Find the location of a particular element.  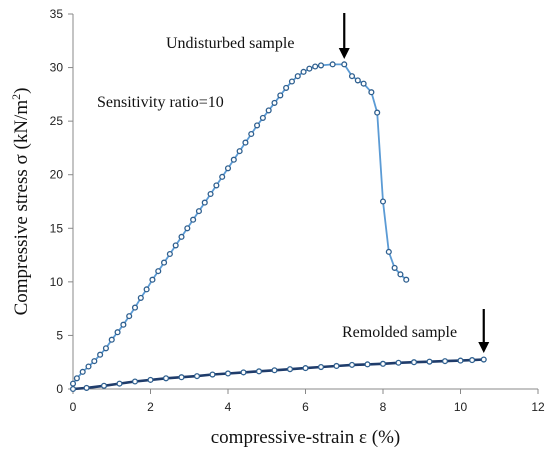

annotation-undisturbed: Undisturbed sample is located at coordinates (230, 43).